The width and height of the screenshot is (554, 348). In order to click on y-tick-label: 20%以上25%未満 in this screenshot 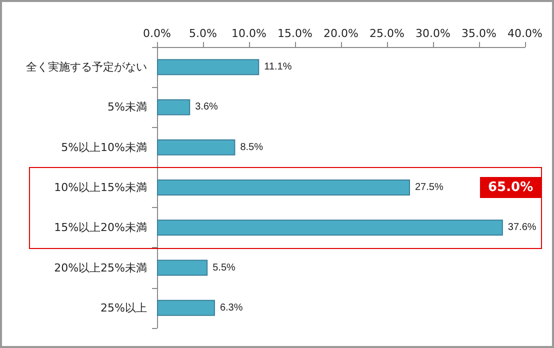, I will do `click(100, 267)`.